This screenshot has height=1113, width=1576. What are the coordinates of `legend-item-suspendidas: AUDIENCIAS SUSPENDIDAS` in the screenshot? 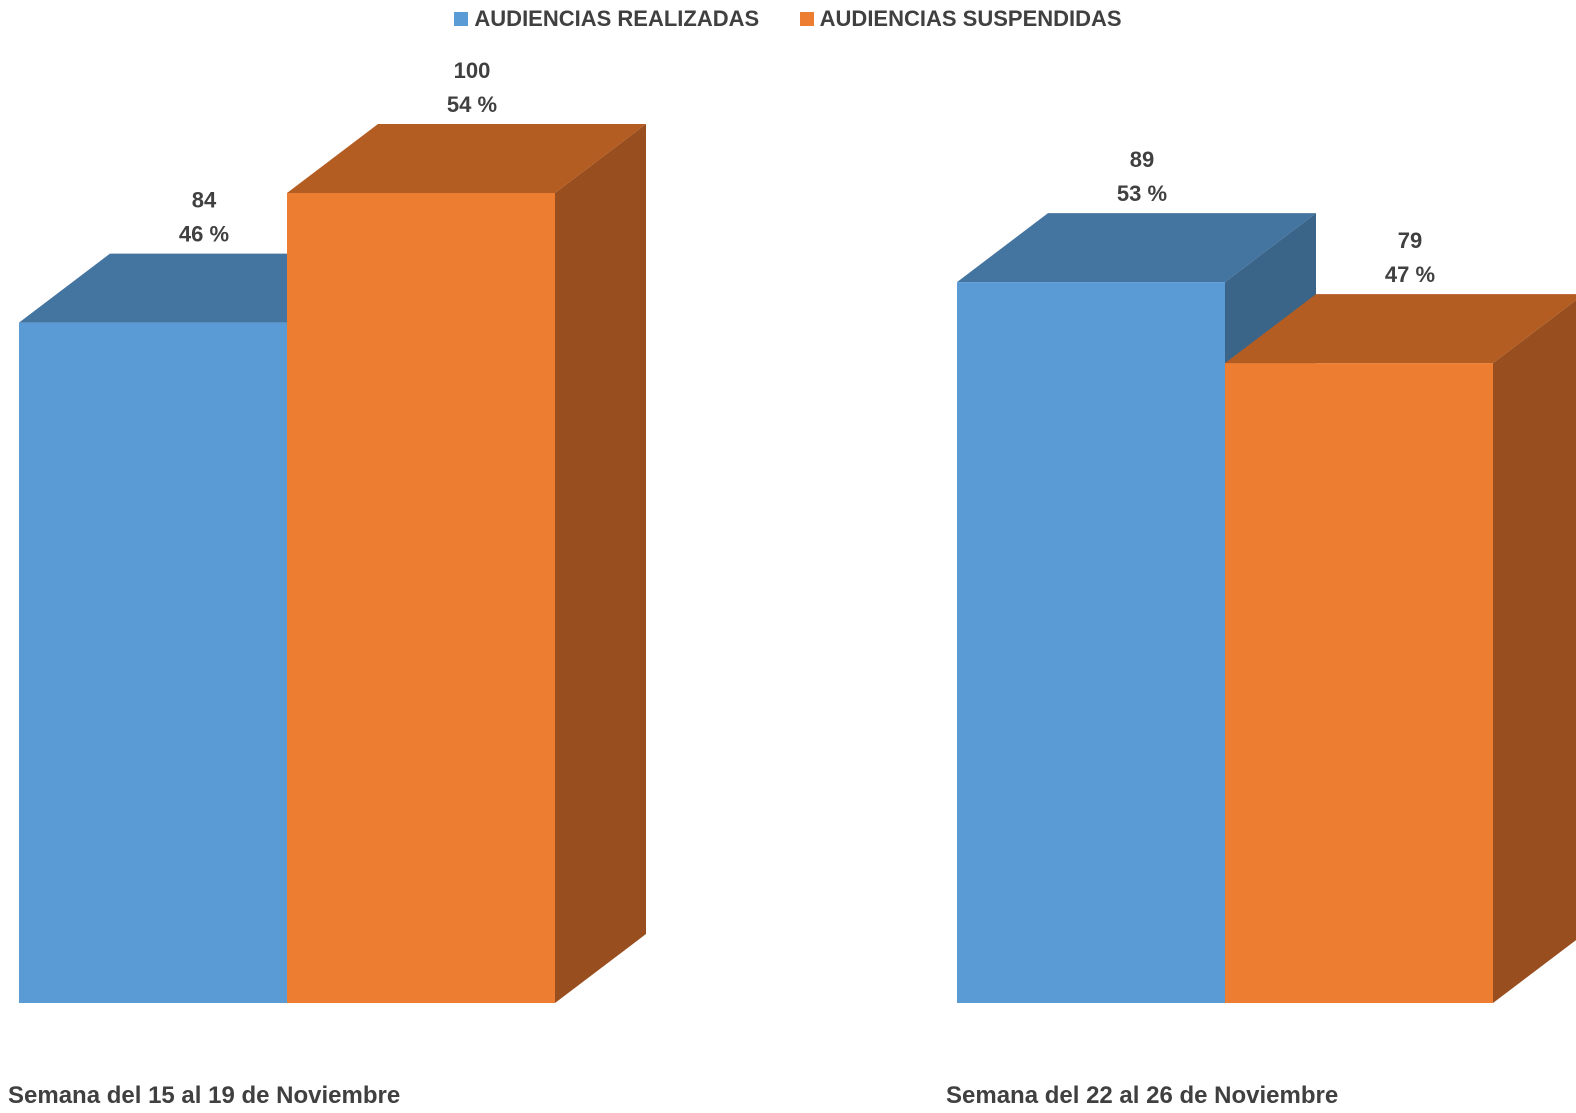 It's located at (960, 19).